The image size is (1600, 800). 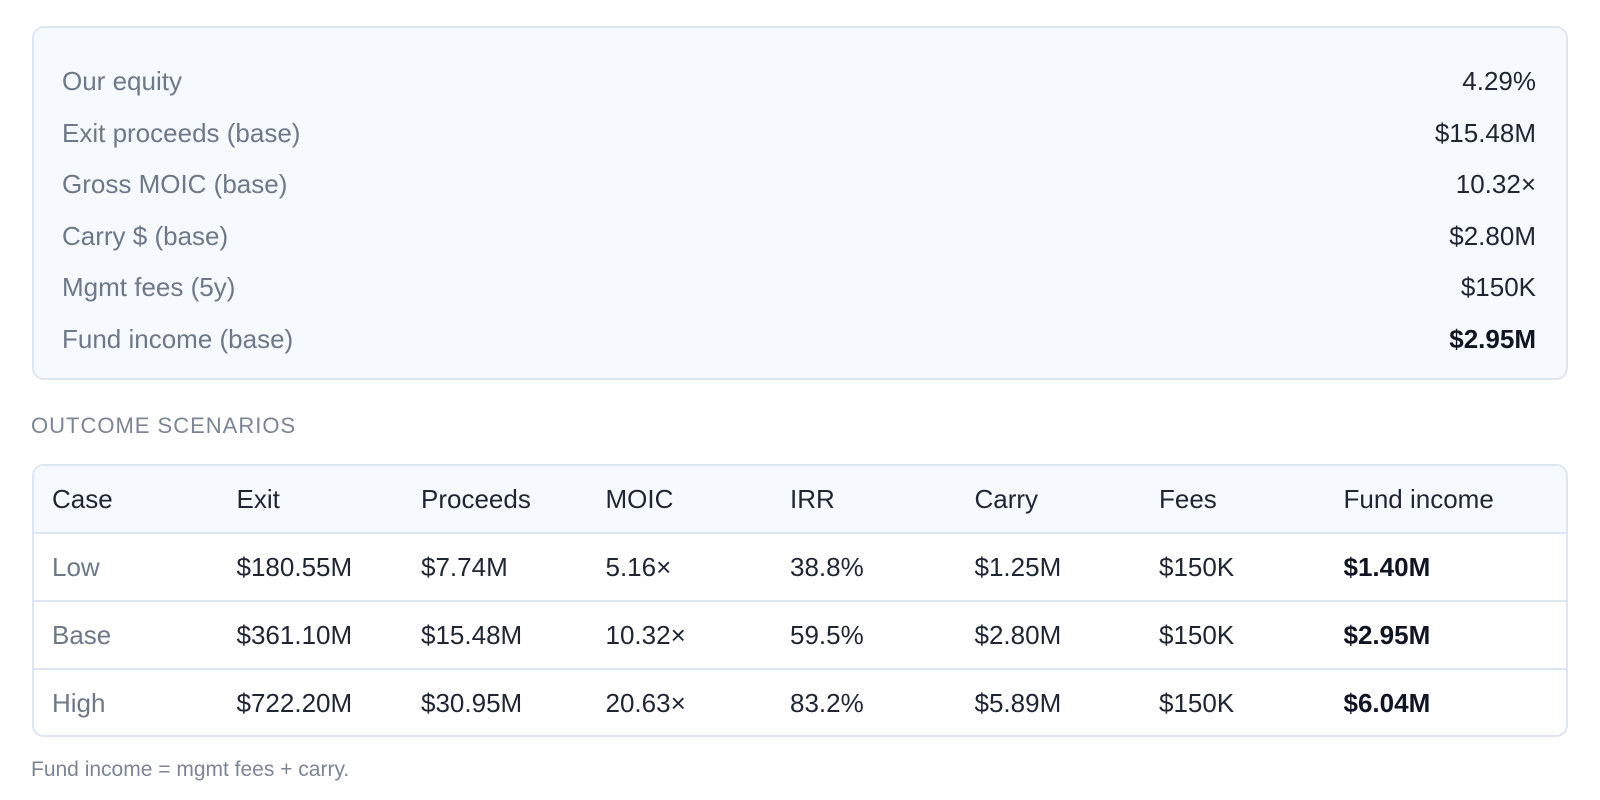 I want to click on column-header-moic: MOIC, so click(x=679, y=500).